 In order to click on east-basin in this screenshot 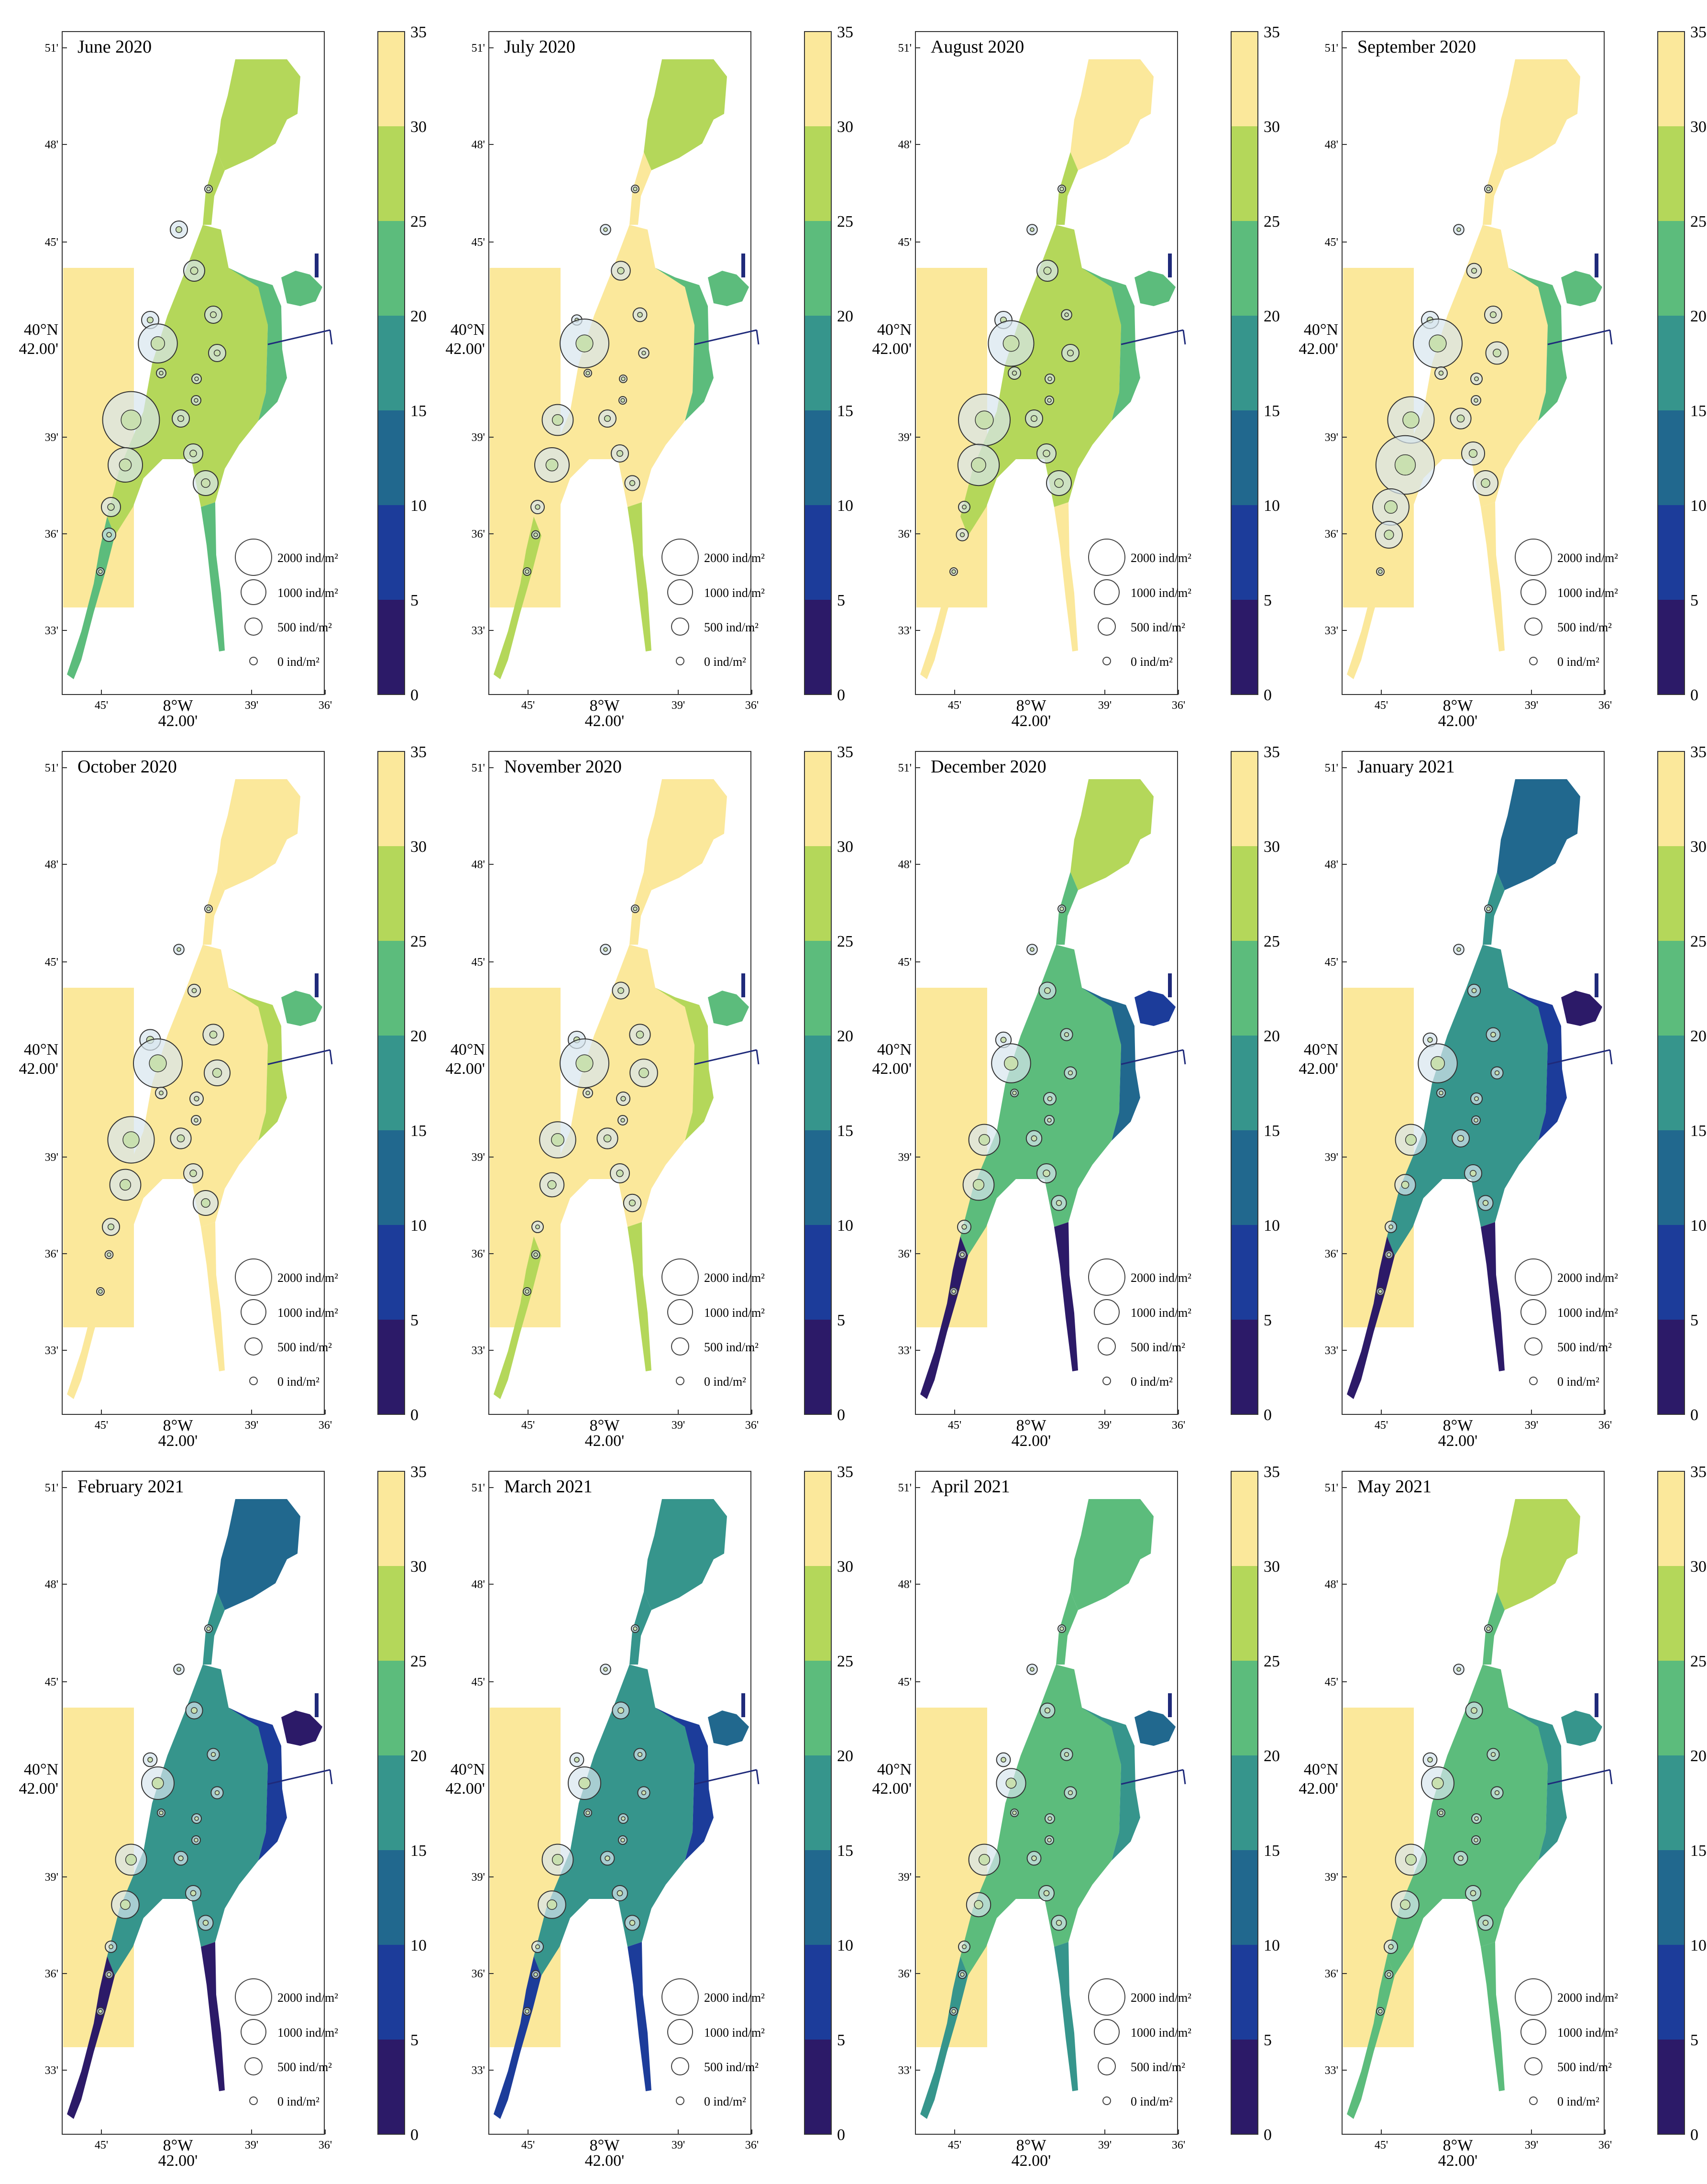, I will do `click(1111, 1065)`.